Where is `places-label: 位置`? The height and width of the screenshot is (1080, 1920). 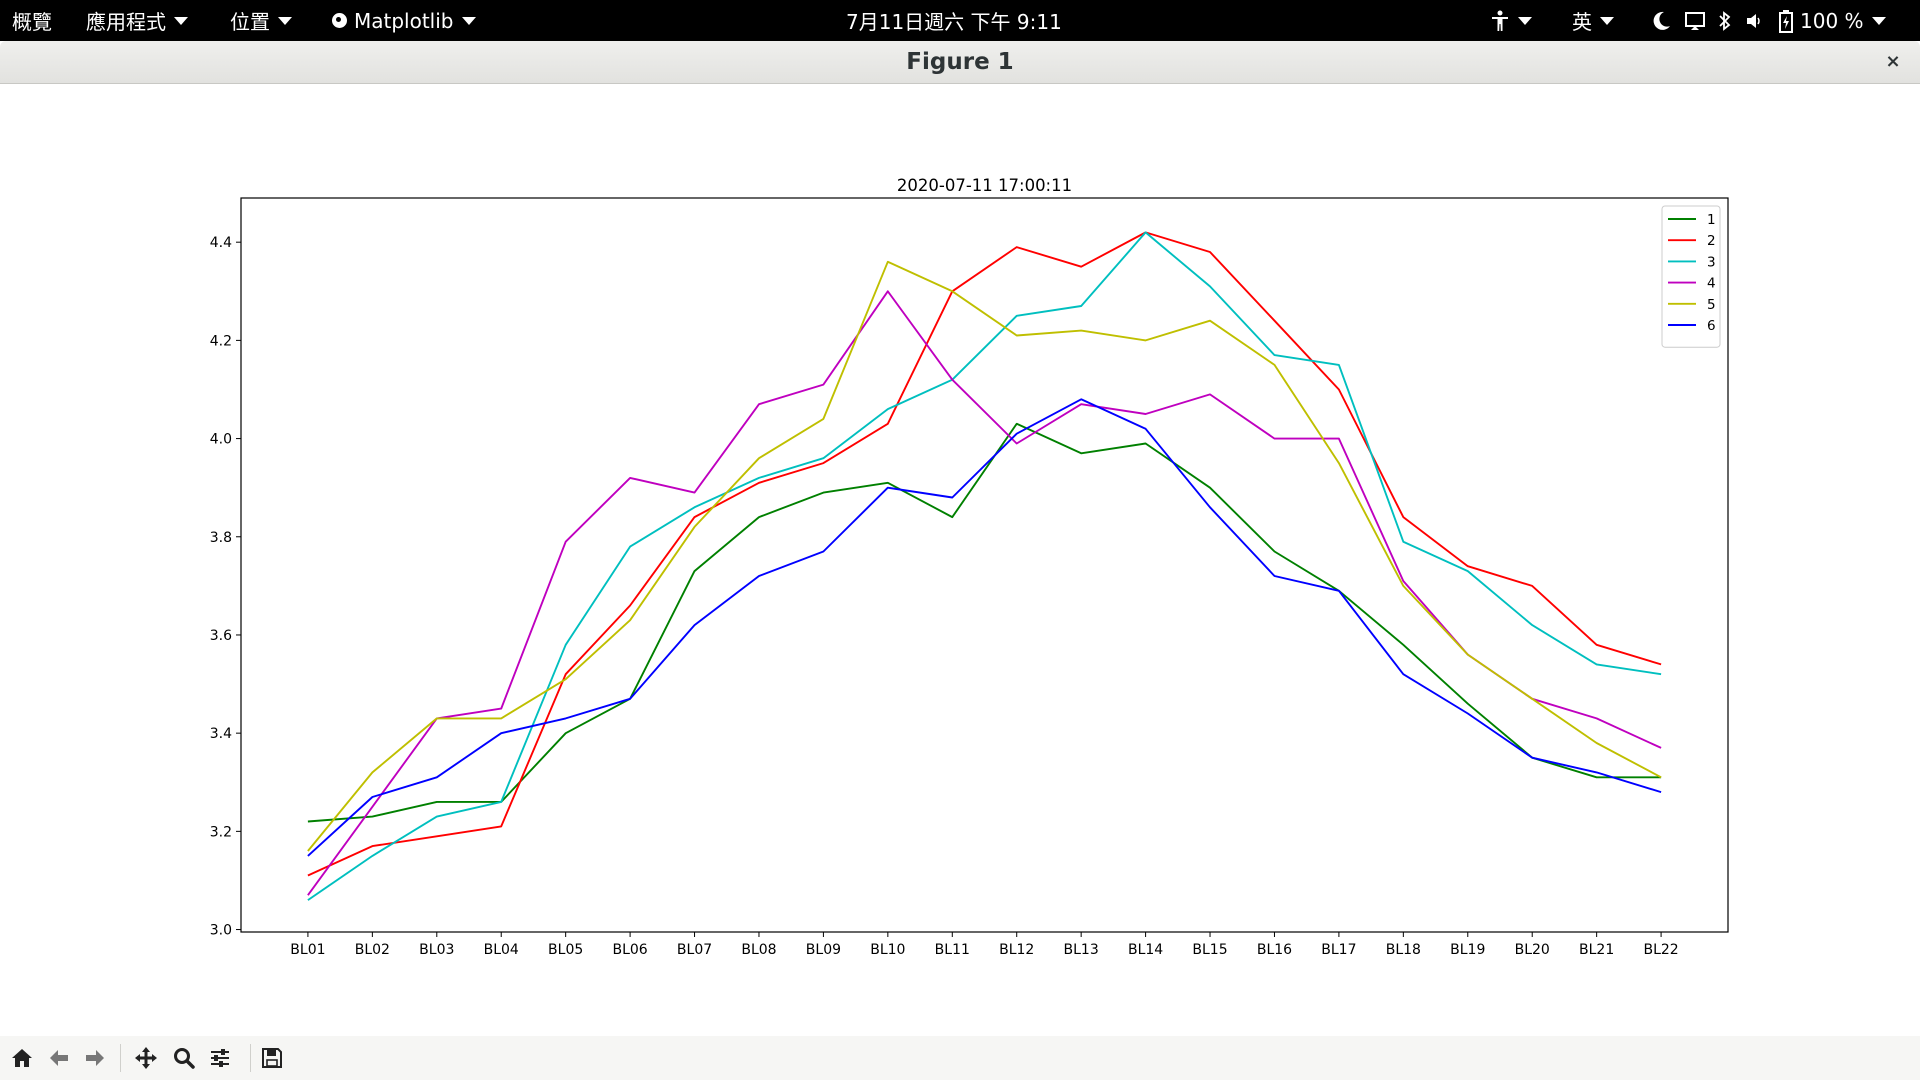 places-label: 位置 is located at coordinates (250, 22).